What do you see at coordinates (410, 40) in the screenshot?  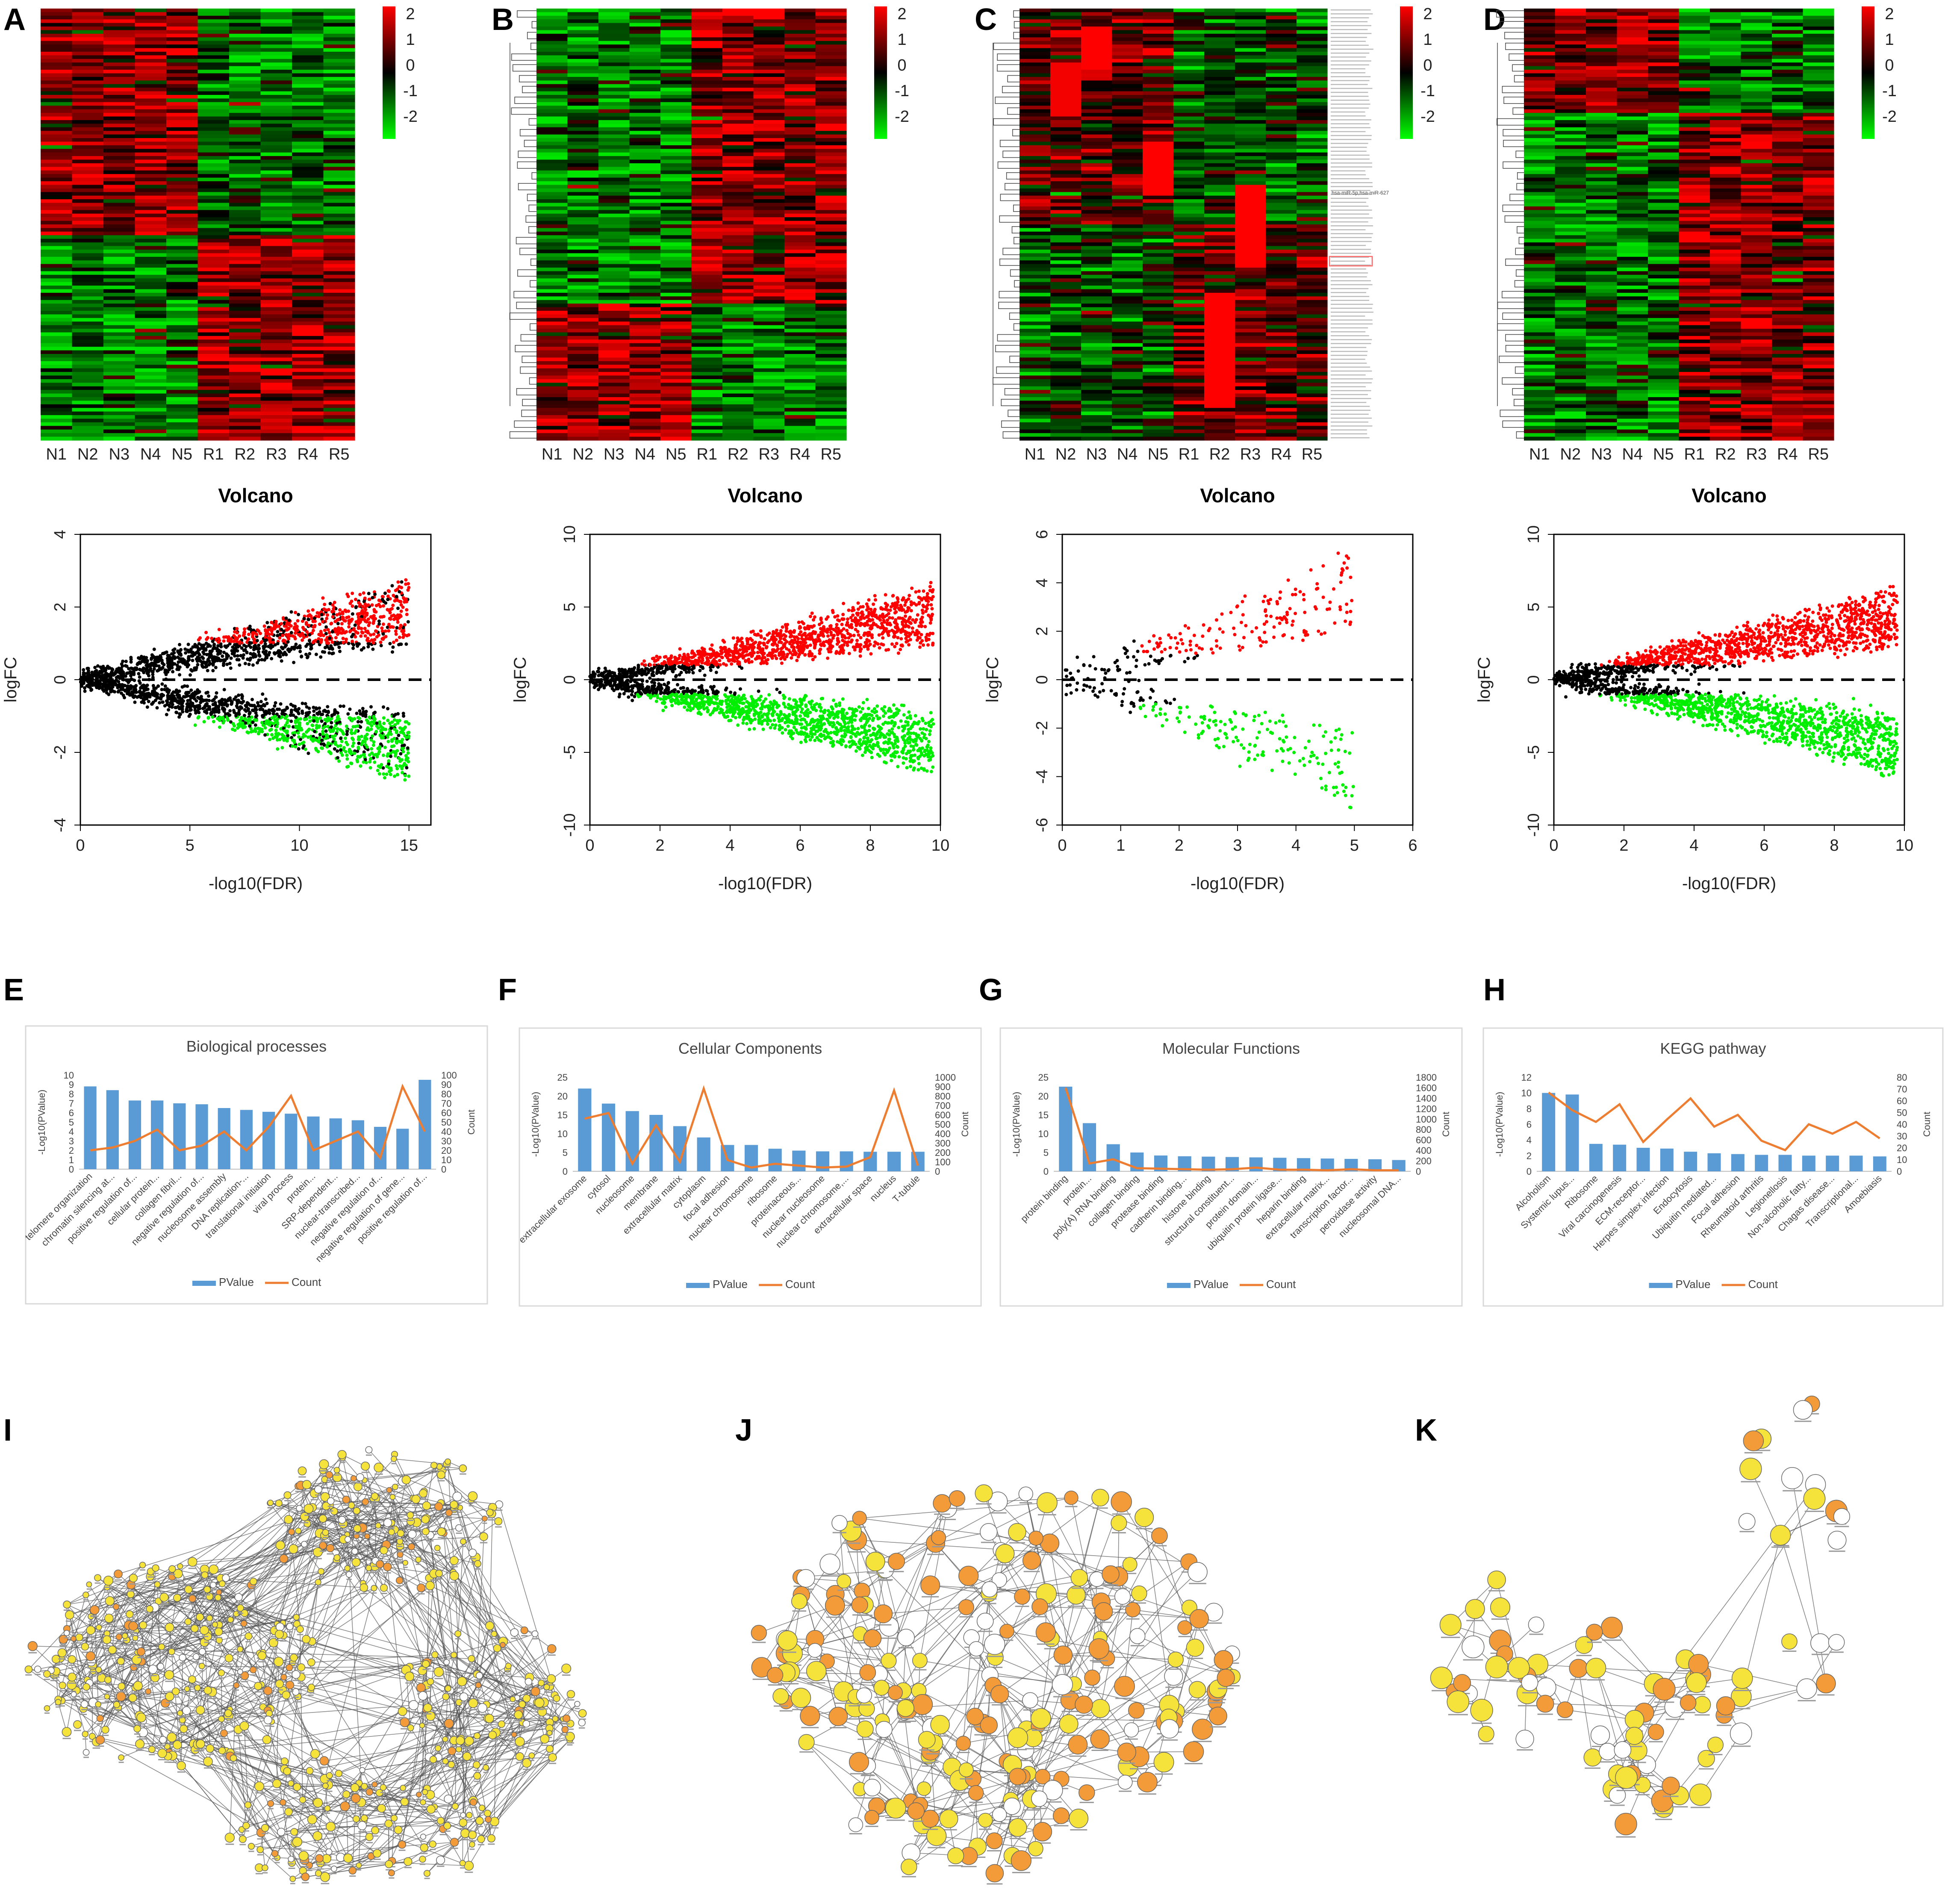 I see `color-scale-label: 1` at bounding box center [410, 40].